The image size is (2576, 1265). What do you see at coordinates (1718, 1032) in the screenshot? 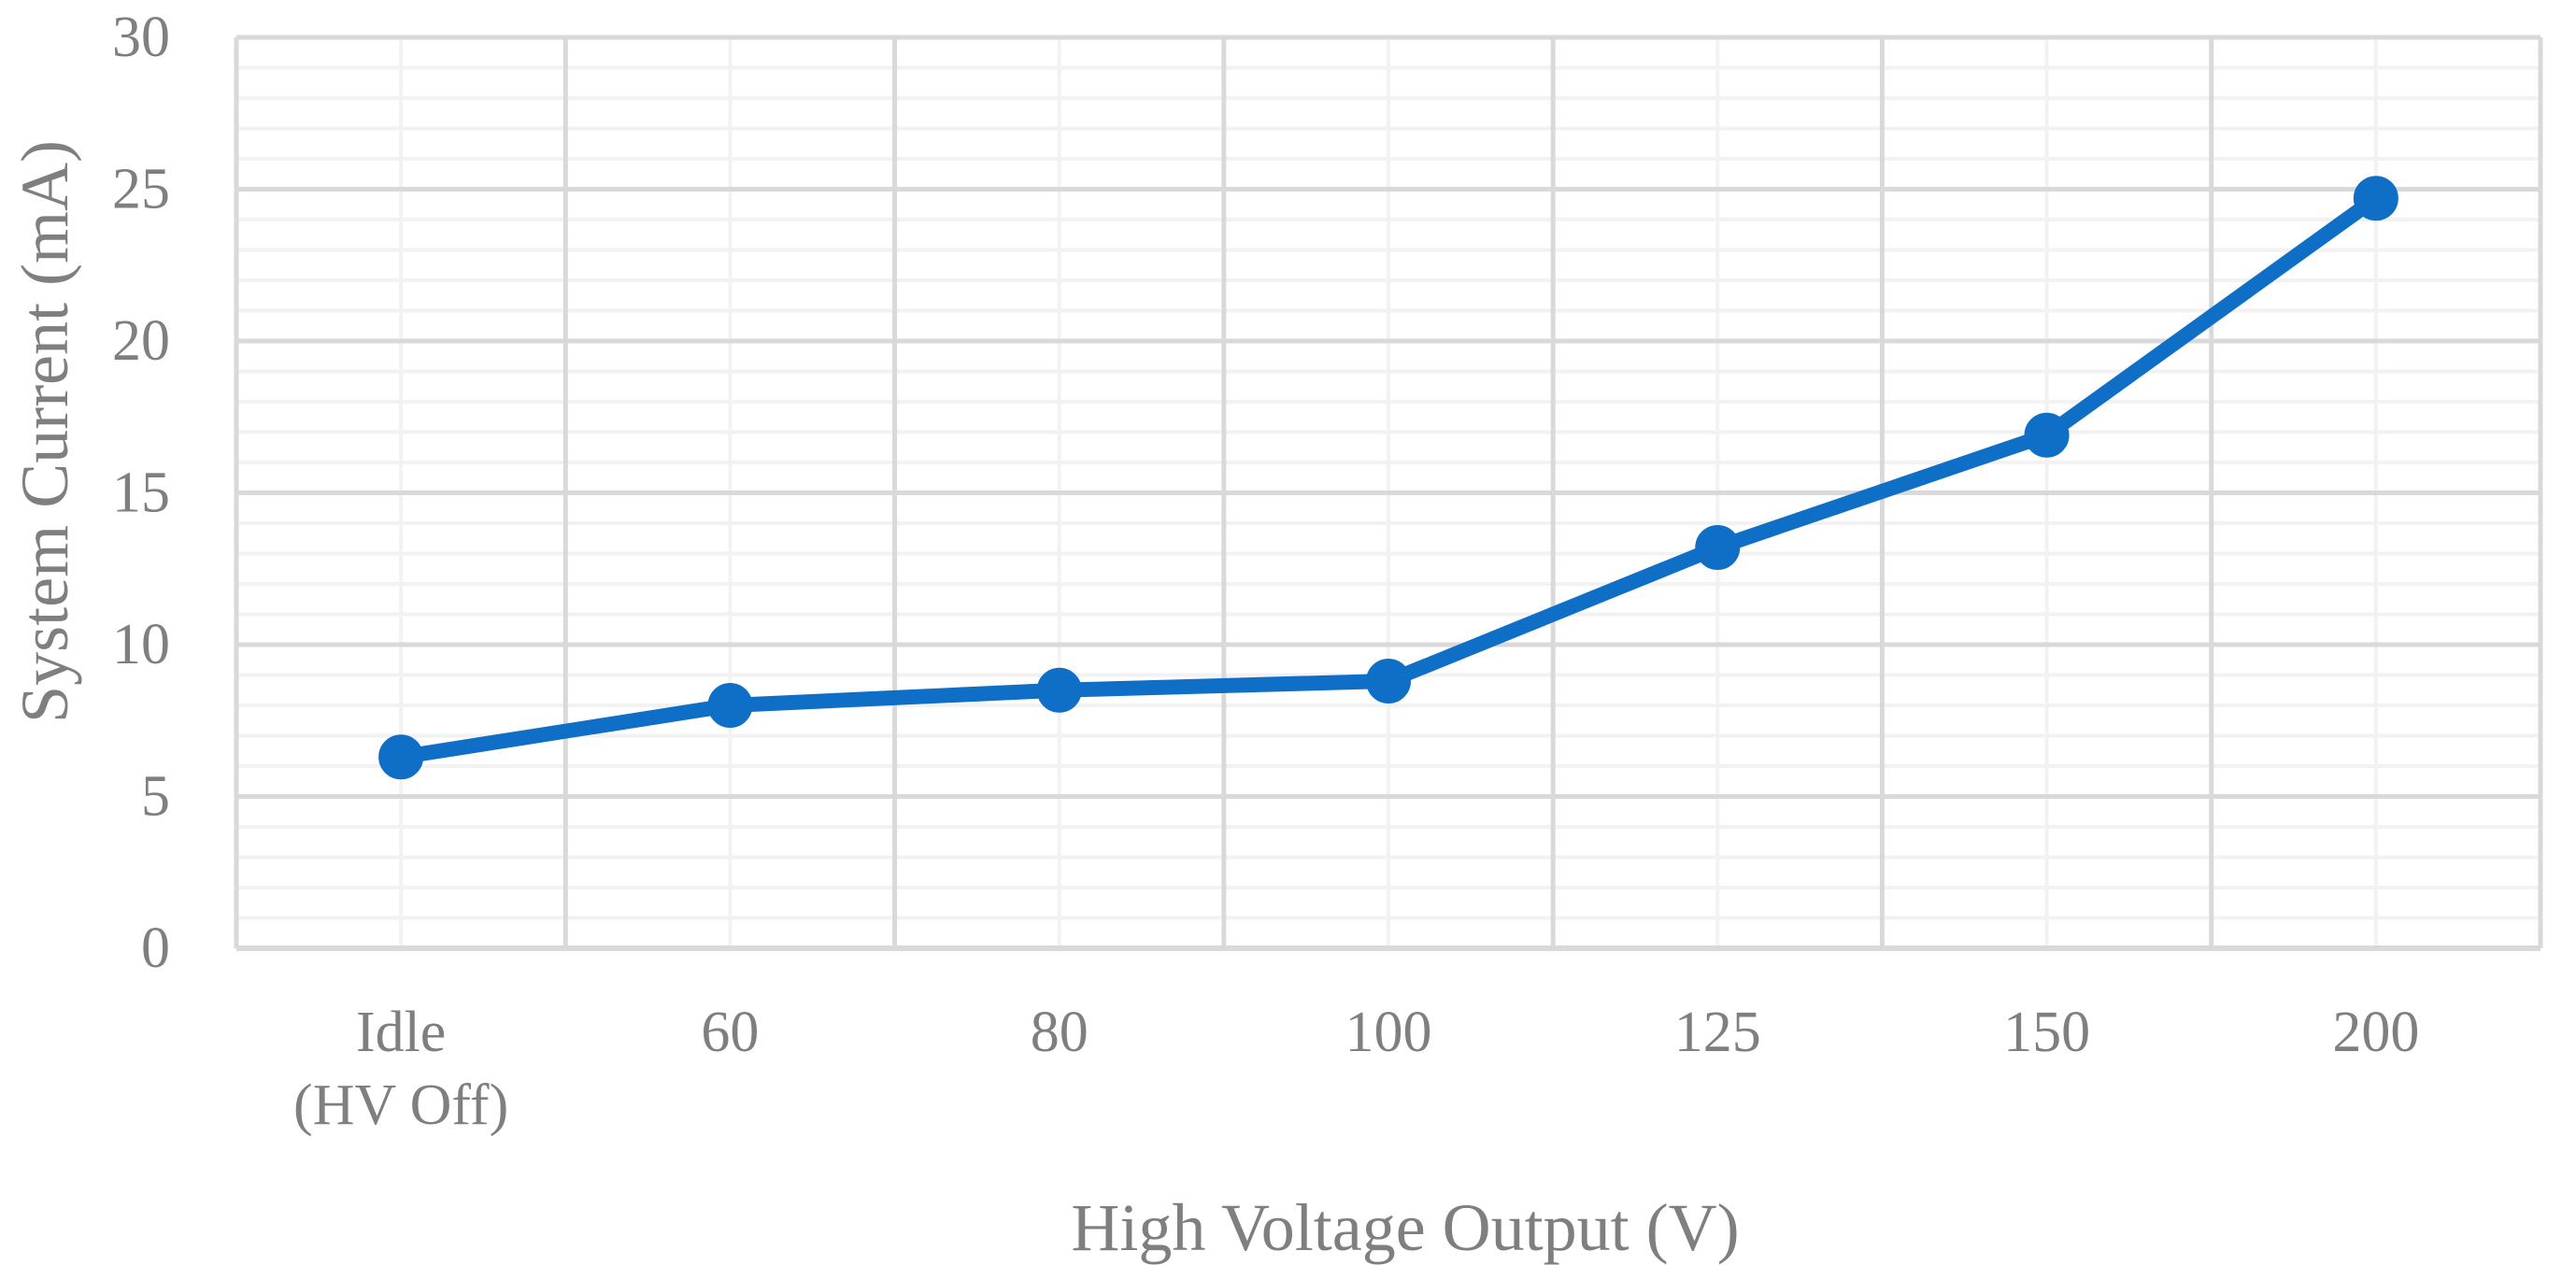
I see `x-tick-label: 125` at bounding box center [1718, 1032].